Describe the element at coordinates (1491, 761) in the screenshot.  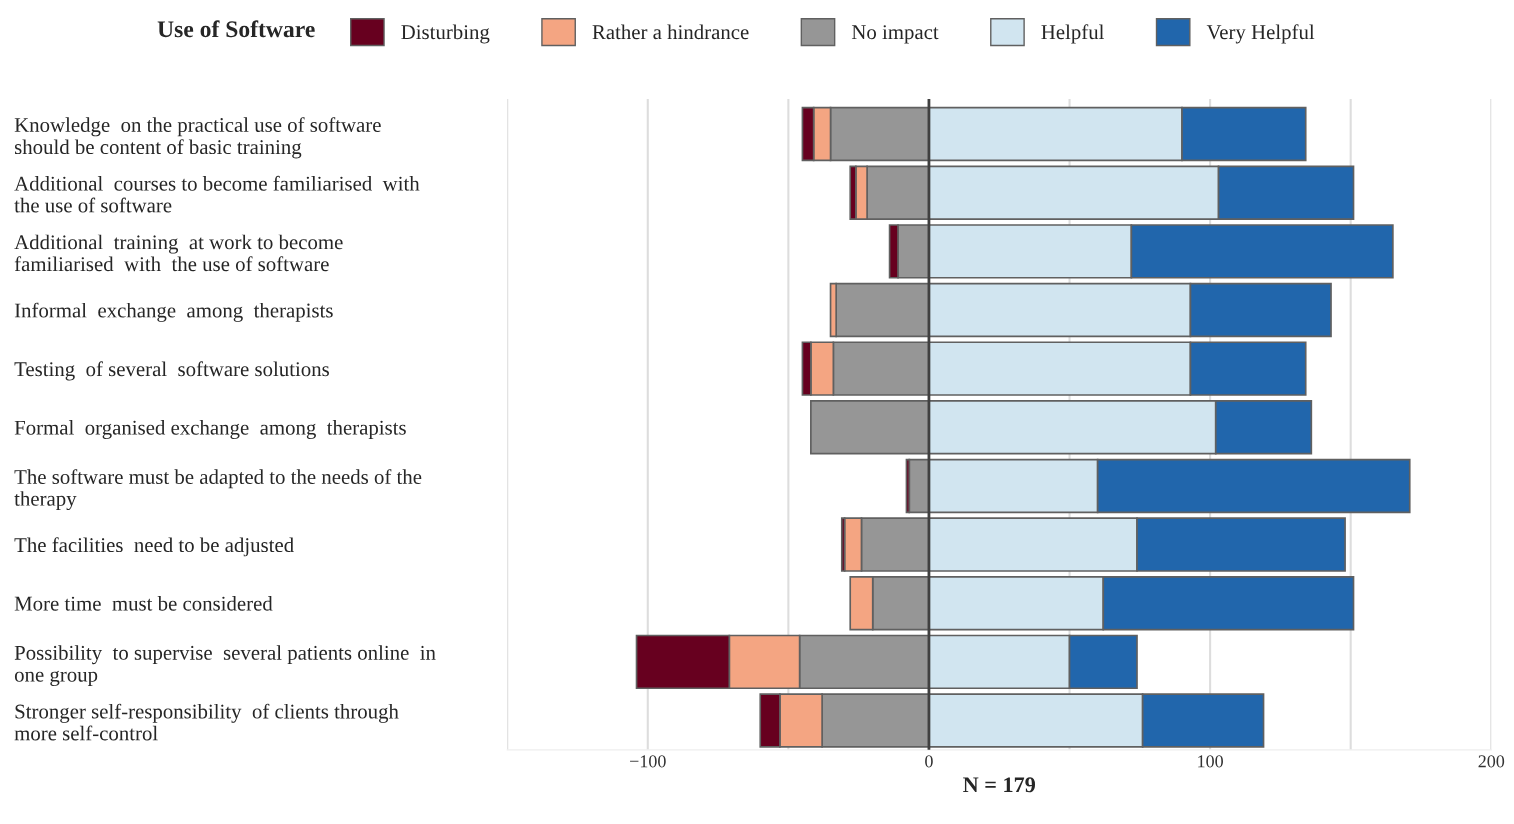
I see `x-tick-label: 200` at that location.